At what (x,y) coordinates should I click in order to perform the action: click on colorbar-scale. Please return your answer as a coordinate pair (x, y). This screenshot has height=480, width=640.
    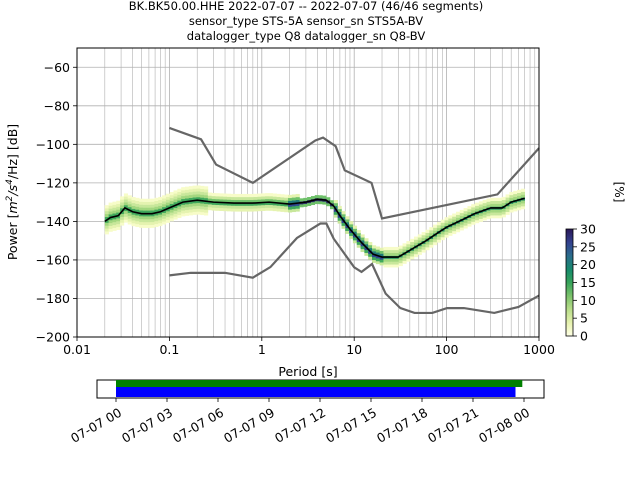
    Looking at the image, I should click on (569, 282).